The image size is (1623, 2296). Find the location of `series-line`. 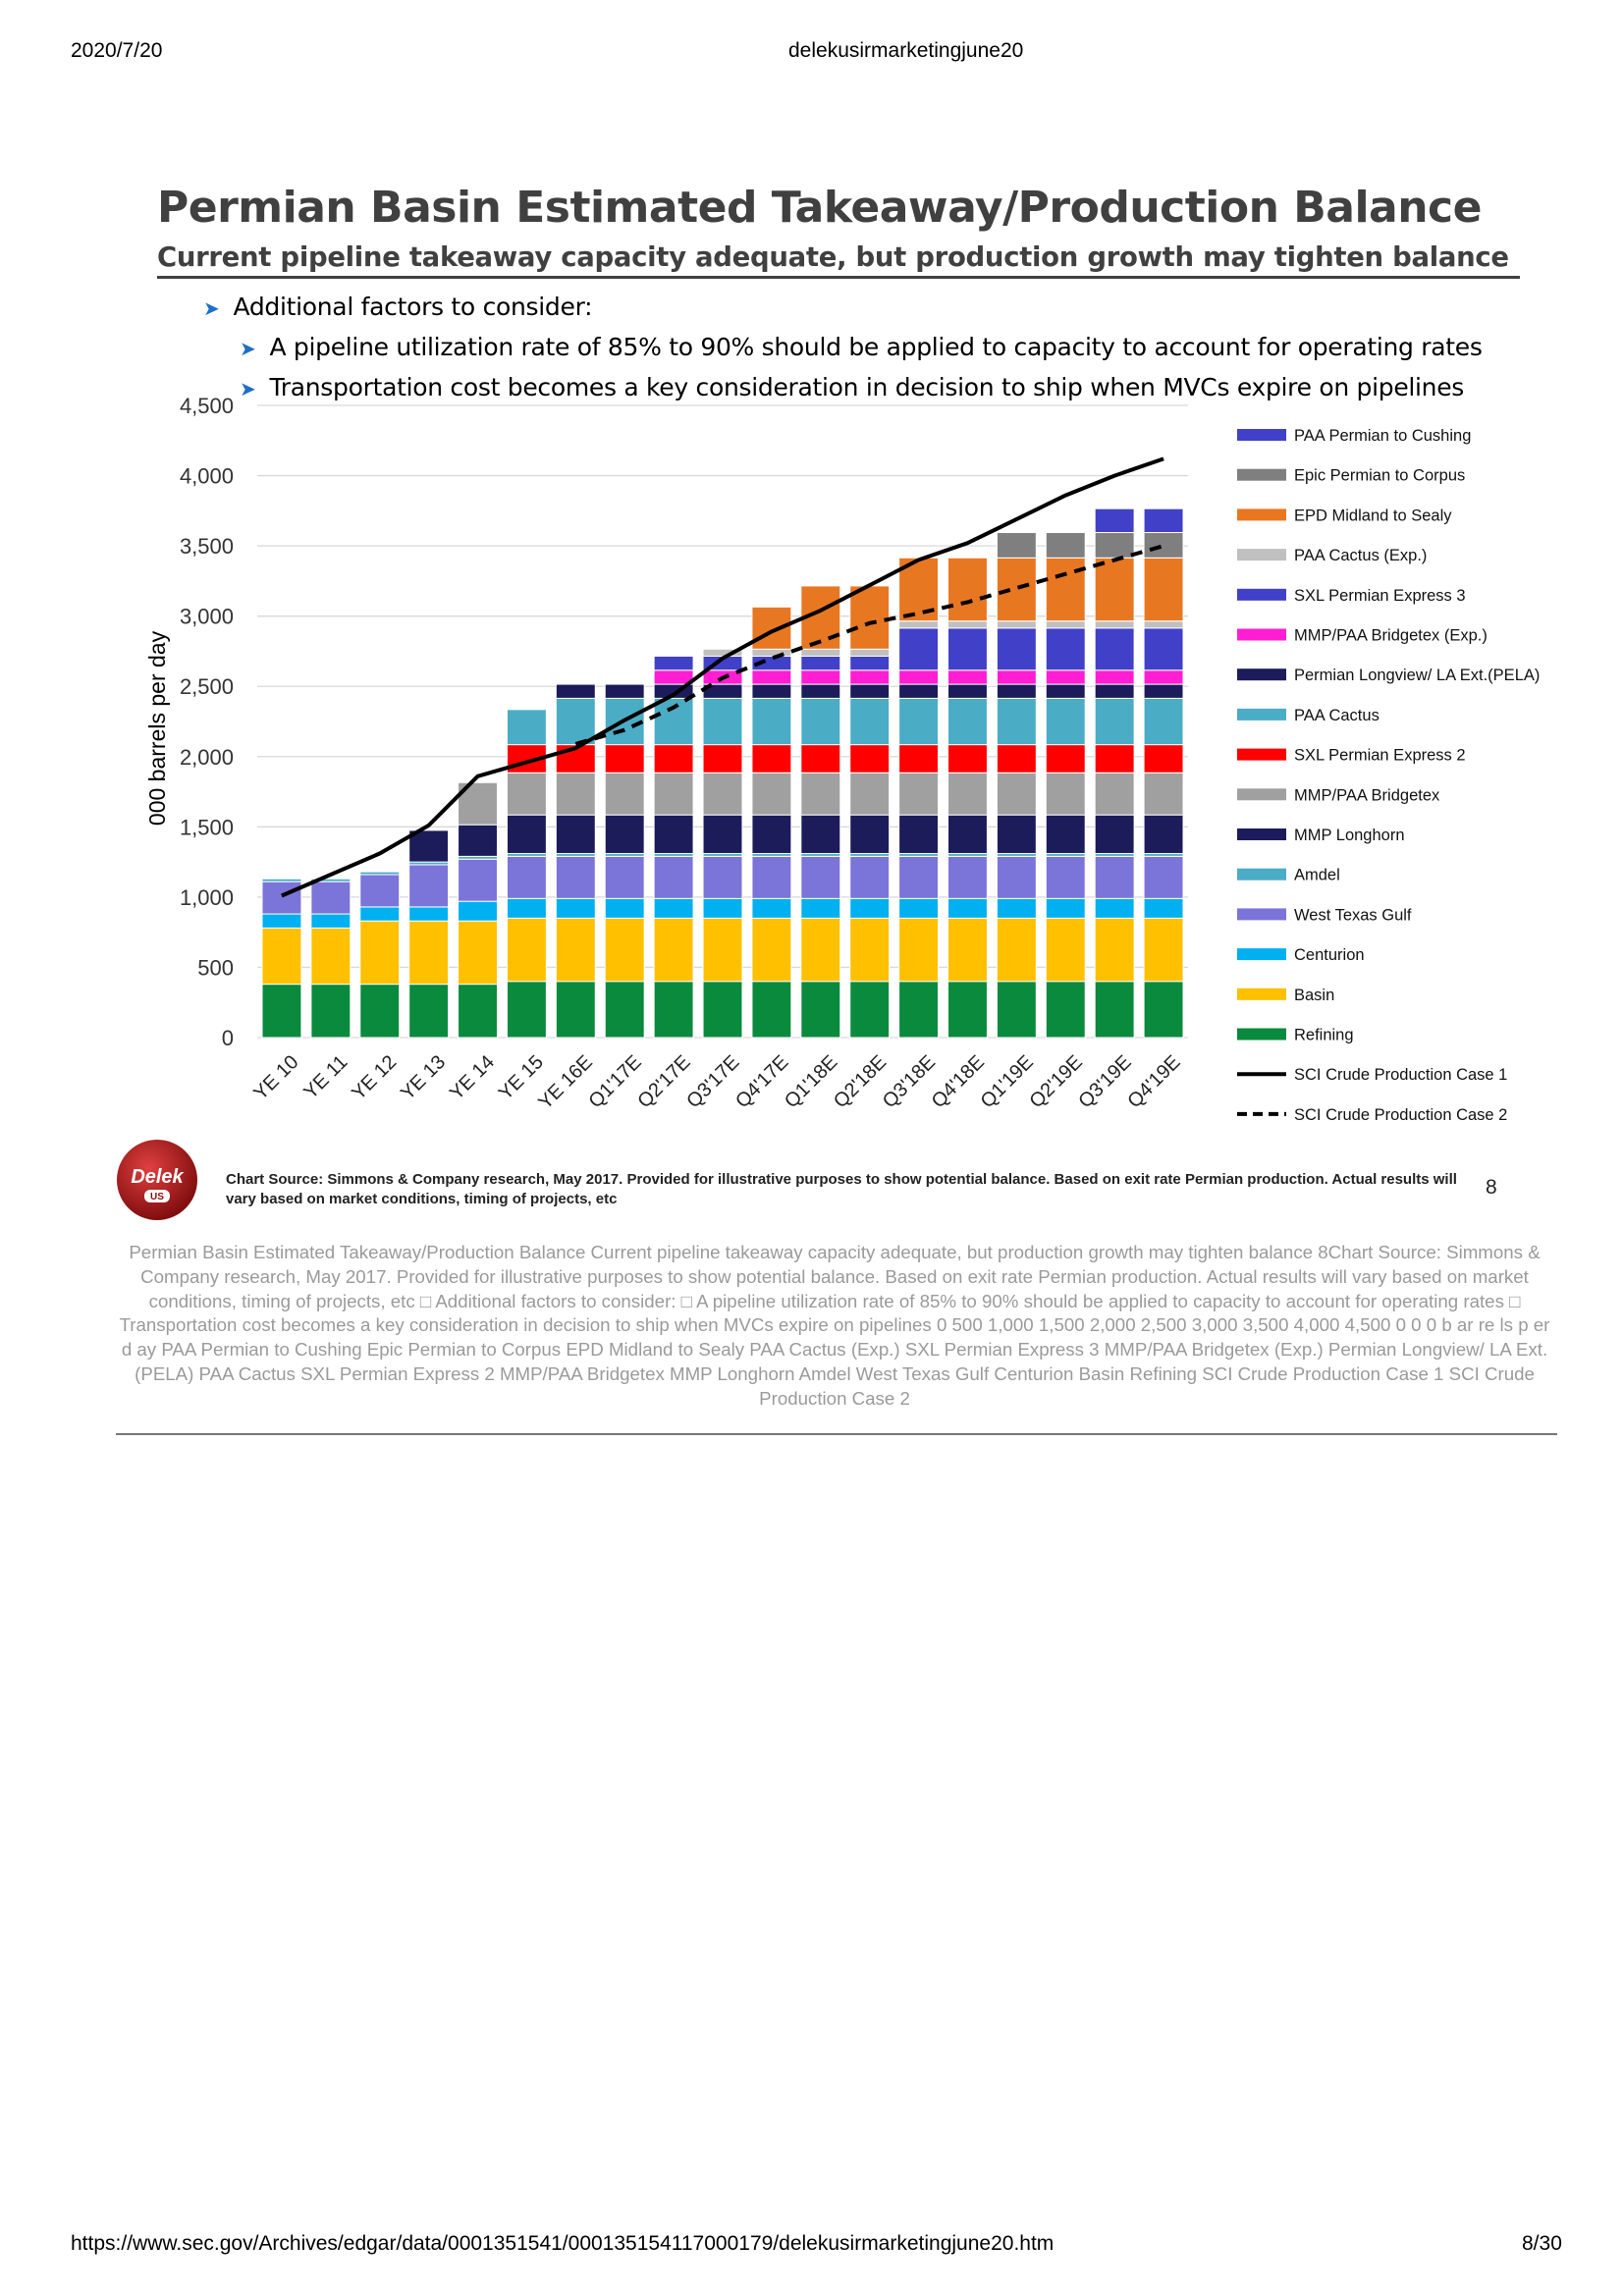

series-line is located at coordinates (722, 677).